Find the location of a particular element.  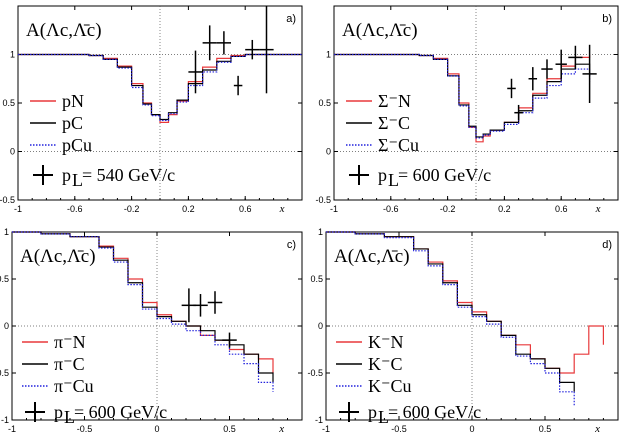

series-Σ-C is located at coordinates (462, 95).